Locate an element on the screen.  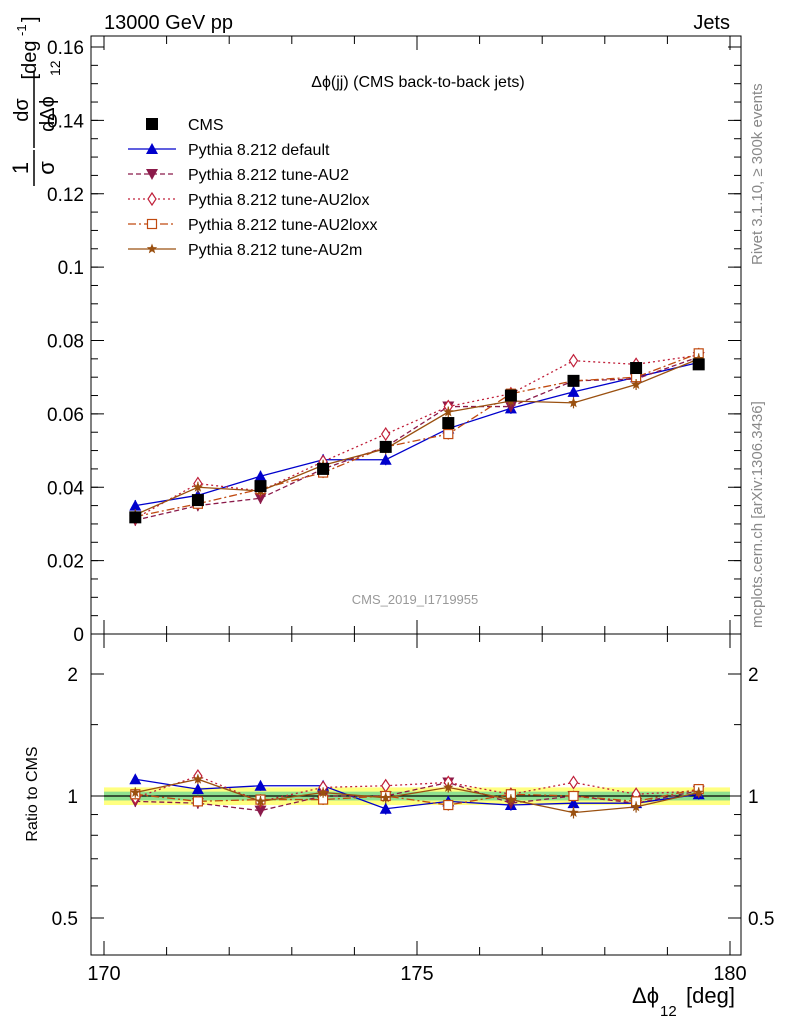
legend-label: Pythia 8.212 tune-AU2lox is located at coordinates (278, 200).